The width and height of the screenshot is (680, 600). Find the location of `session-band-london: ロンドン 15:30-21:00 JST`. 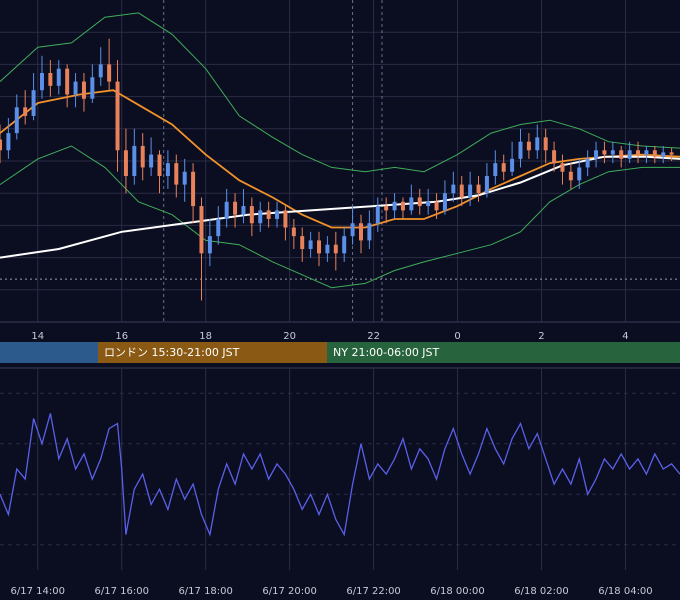

session-band-london: ロンドン 15:30-21:00 JST is located at coordinates (212, 352).